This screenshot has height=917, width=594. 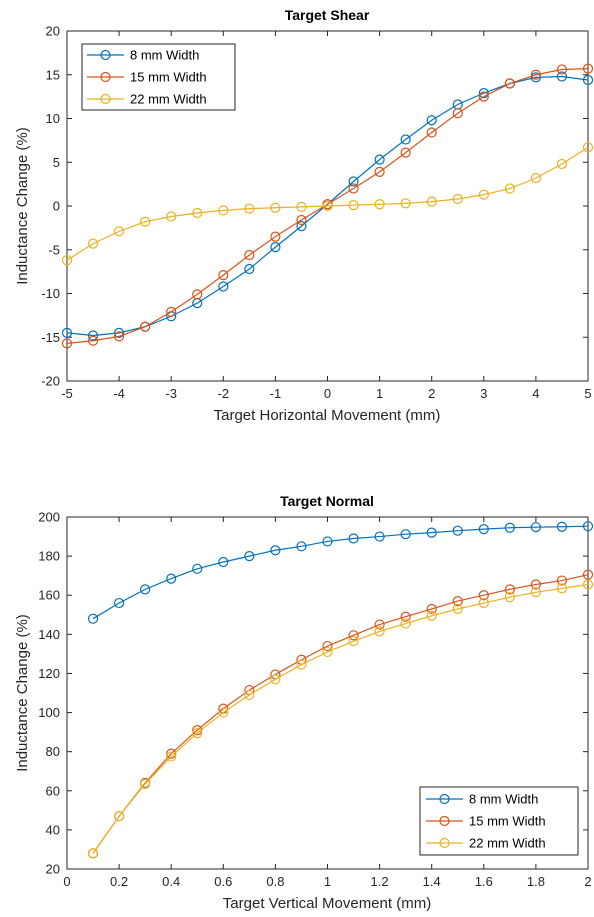 I want to click on series-line, so click(x=327, y=203).